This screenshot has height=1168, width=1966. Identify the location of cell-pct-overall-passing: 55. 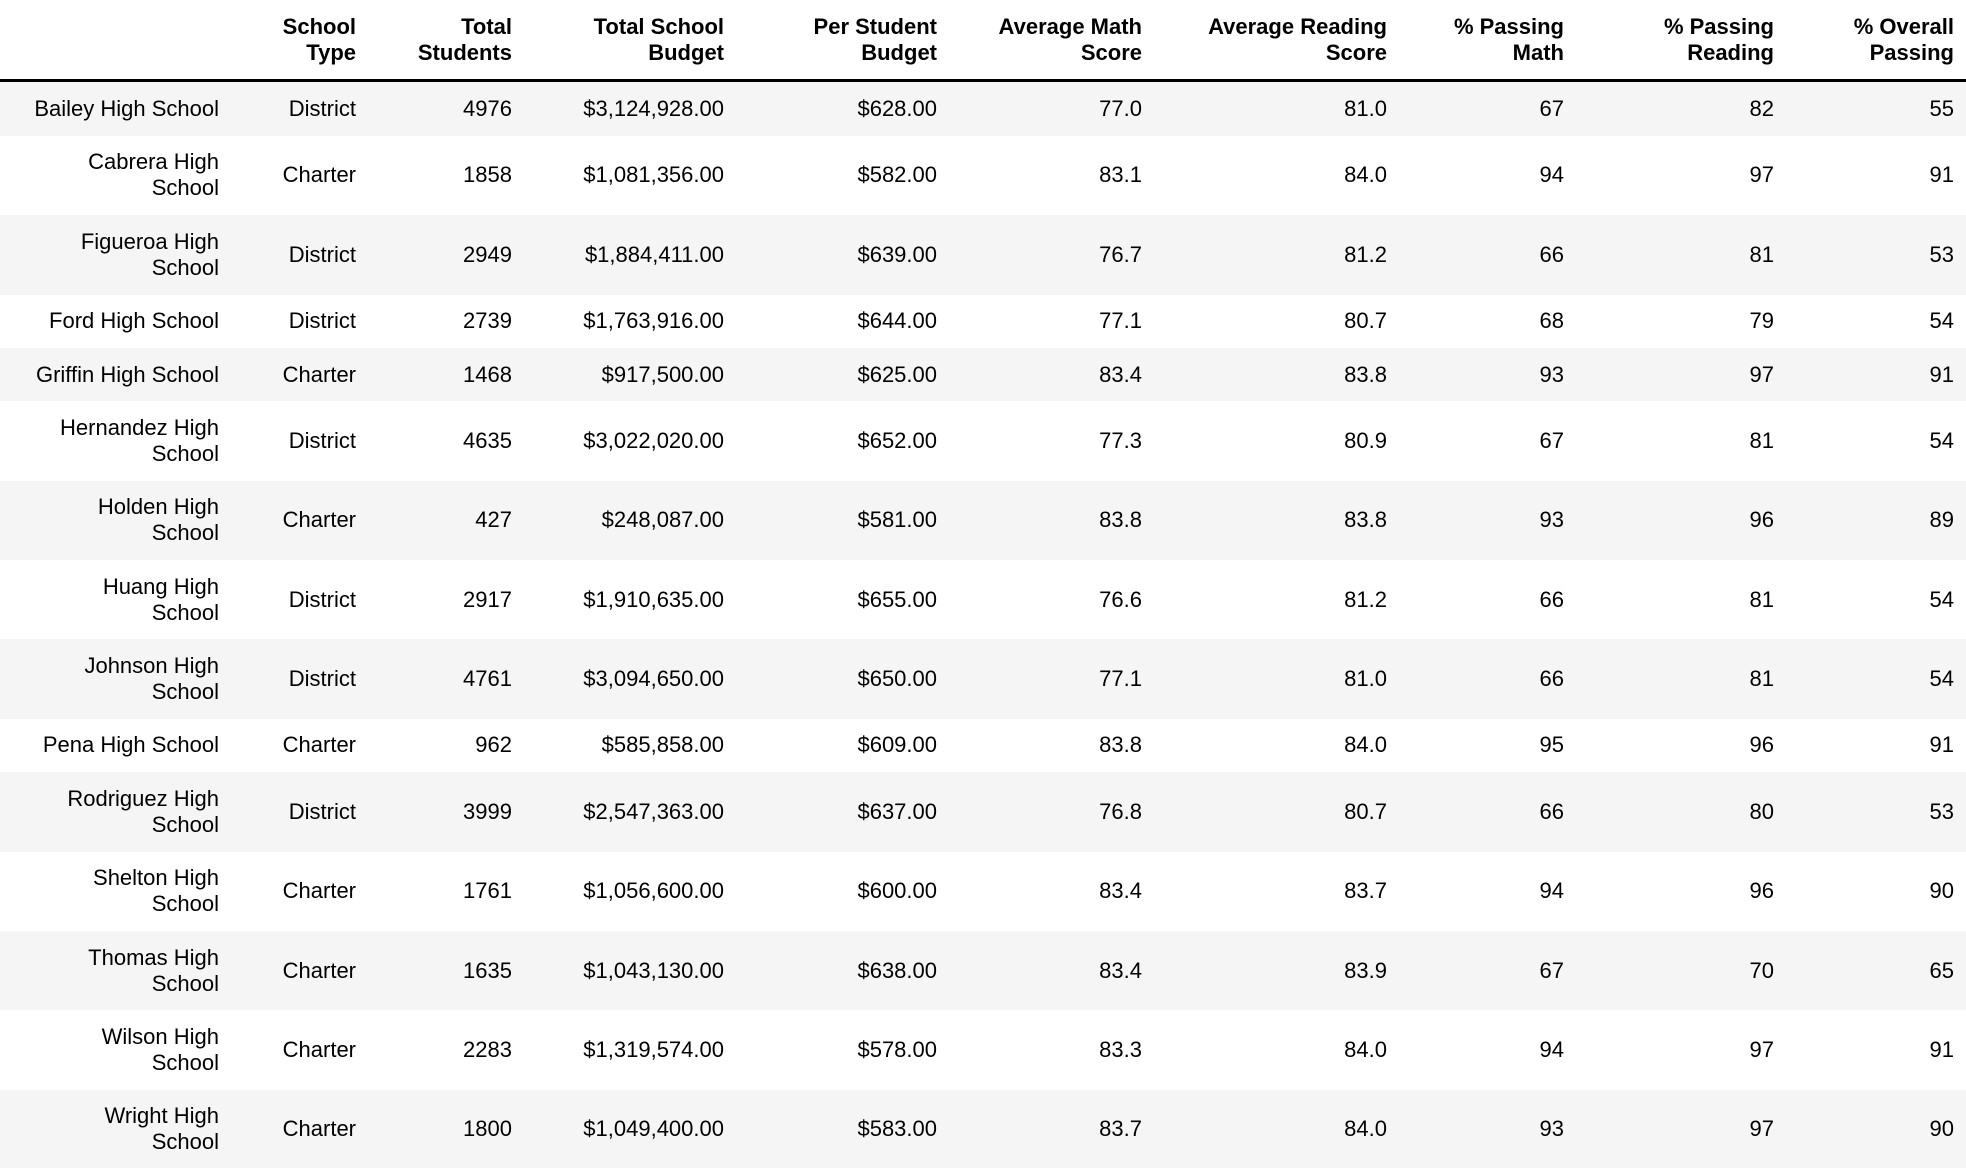
(1941, 109).